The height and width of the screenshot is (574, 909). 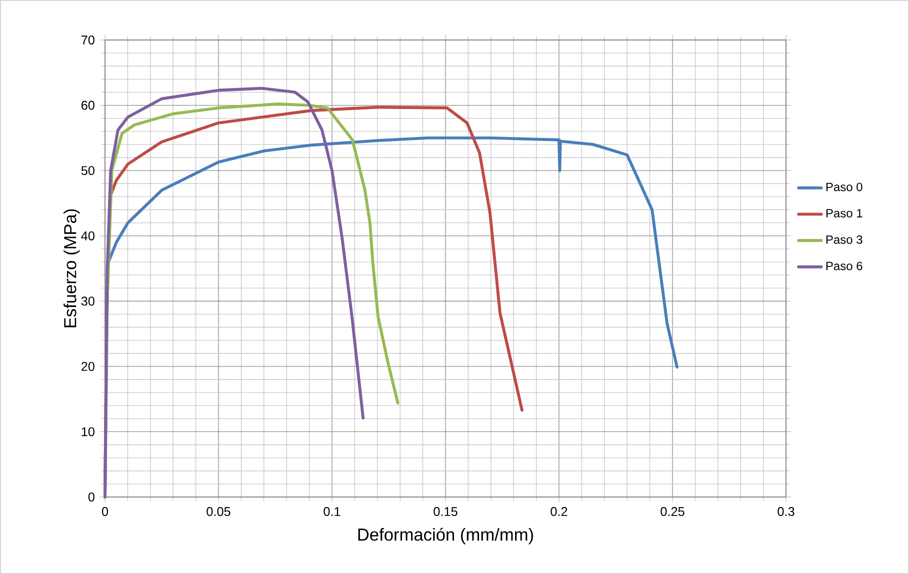 I want to click on x-tick-label: 0.05, so click(x=218, y=511).